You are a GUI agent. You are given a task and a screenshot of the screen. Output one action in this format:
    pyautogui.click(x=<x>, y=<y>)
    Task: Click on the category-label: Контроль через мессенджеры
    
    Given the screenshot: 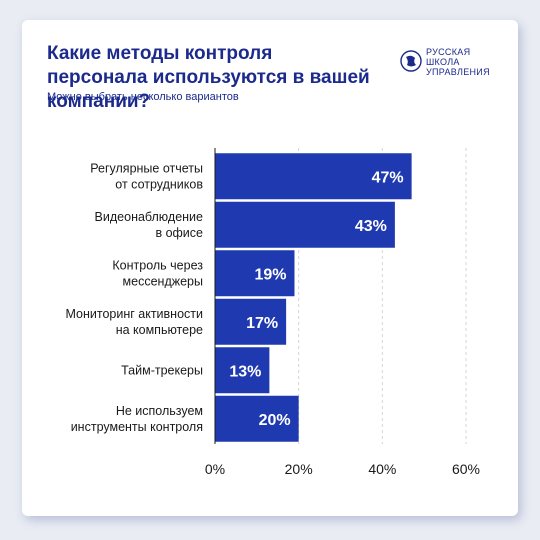 What is the action you would take?
    pyautogui.click(x=157, y=273)
    